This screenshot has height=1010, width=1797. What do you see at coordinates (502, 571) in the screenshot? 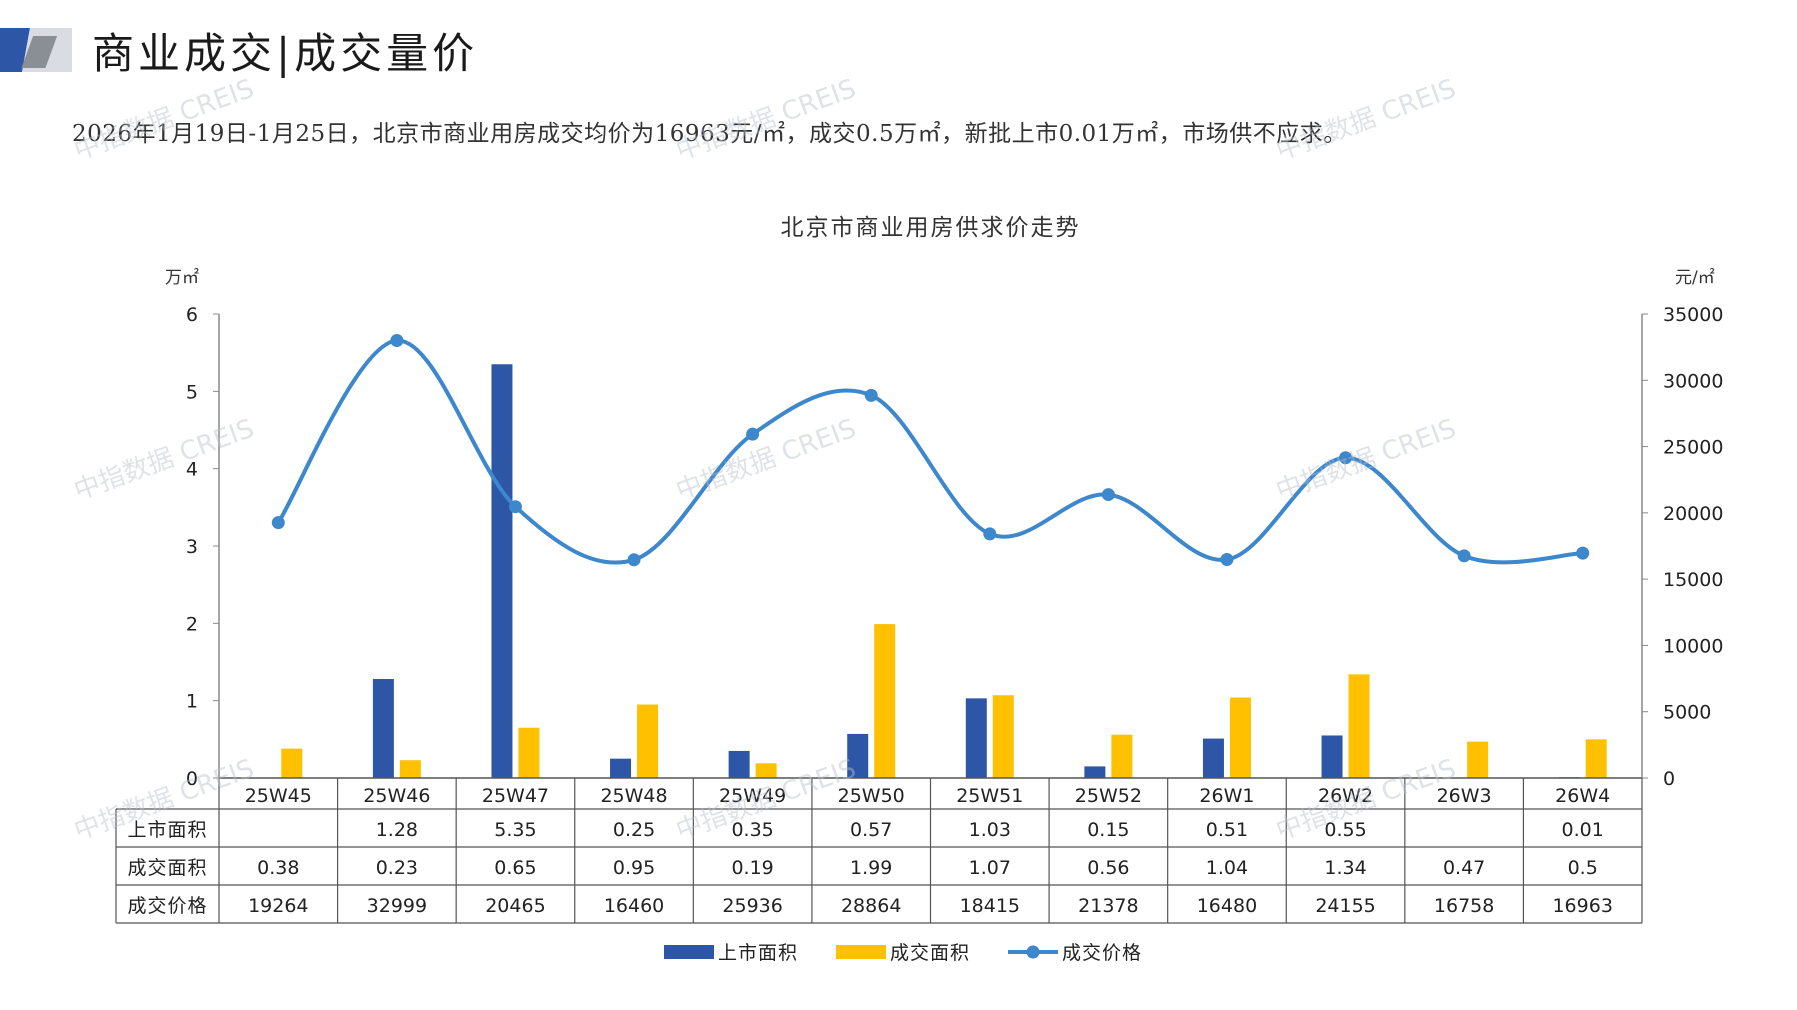
I see `bar-supply-25W47` at bounding box center [502, 571].